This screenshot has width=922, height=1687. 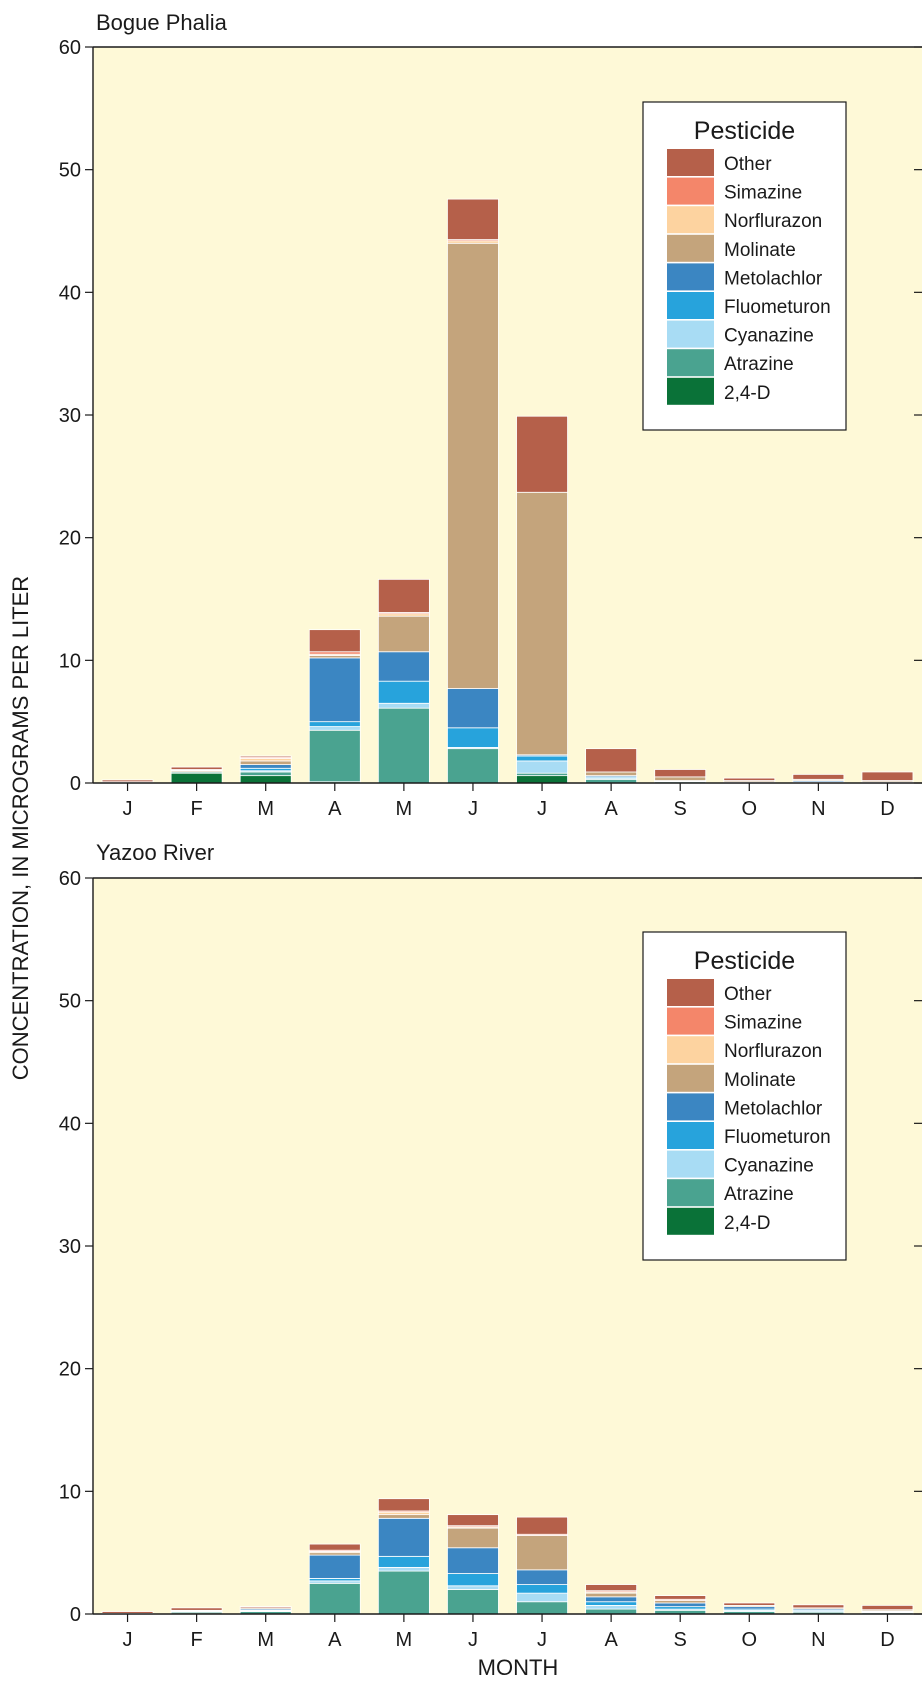 I want to click on legend-label: Fluometuron, so click(x=777, y=1137).